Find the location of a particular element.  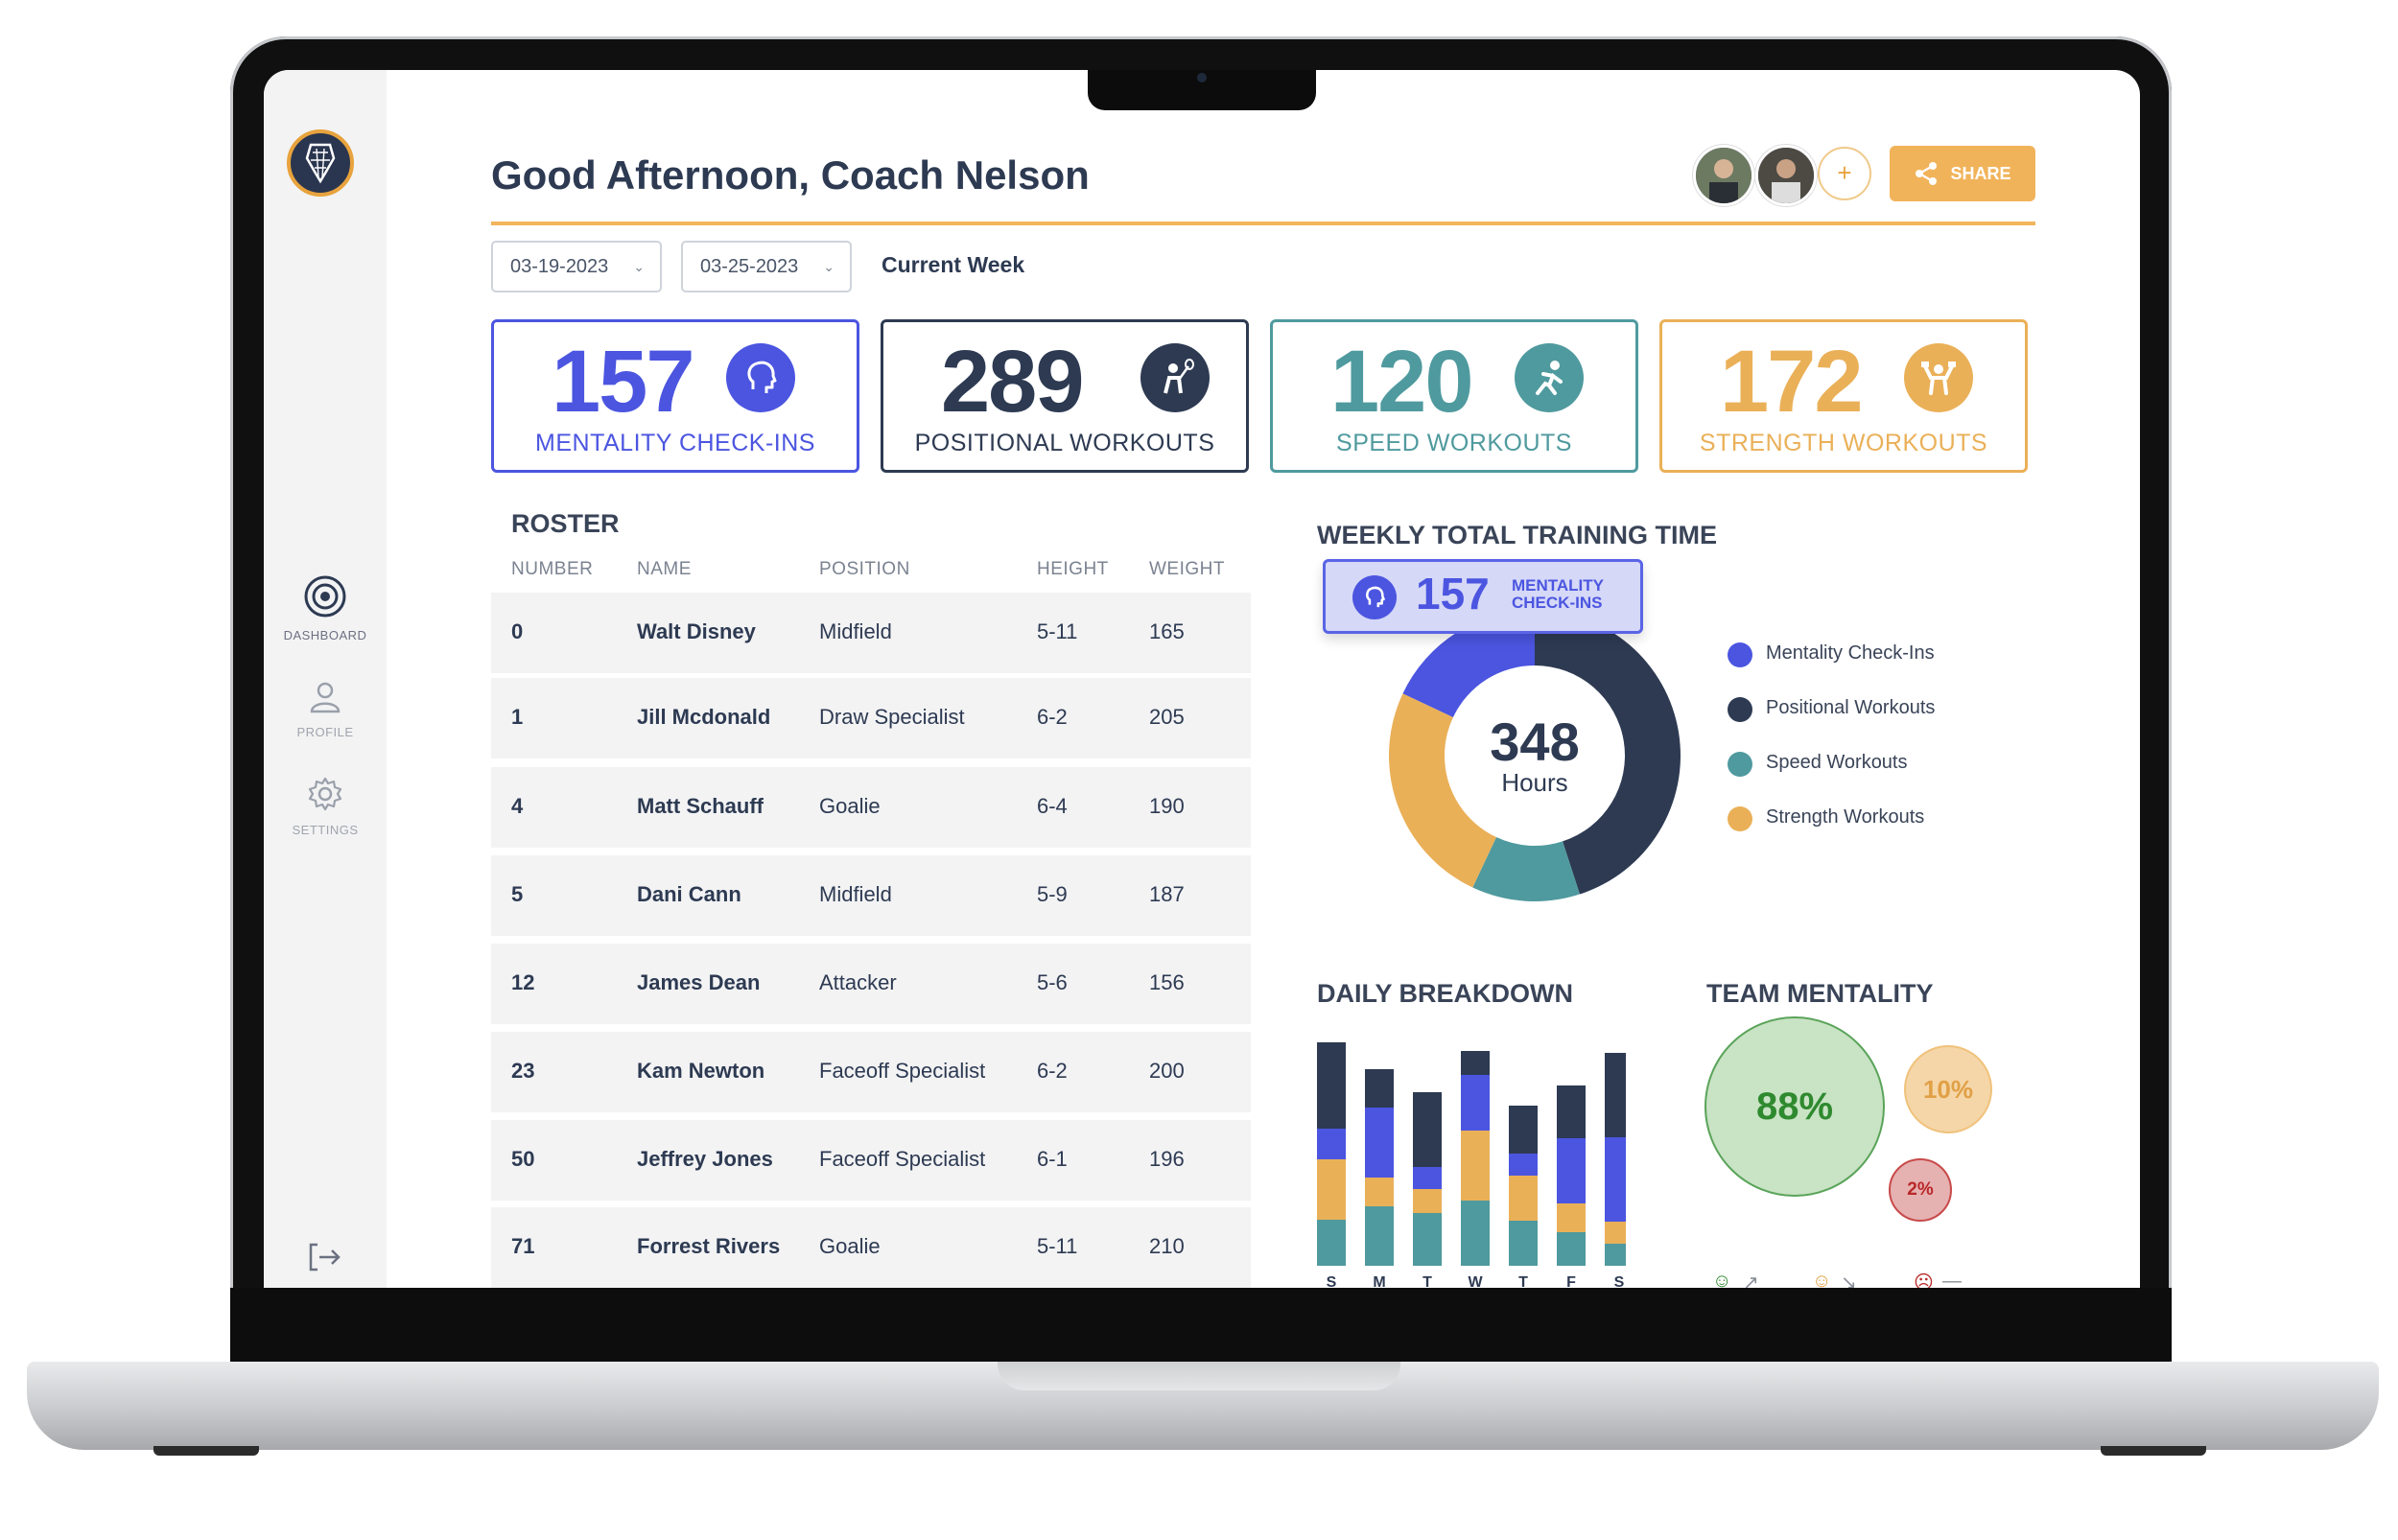

stat-card-speed: 120 SPEED WORKOUTS is located at coordinates (1454, 396).